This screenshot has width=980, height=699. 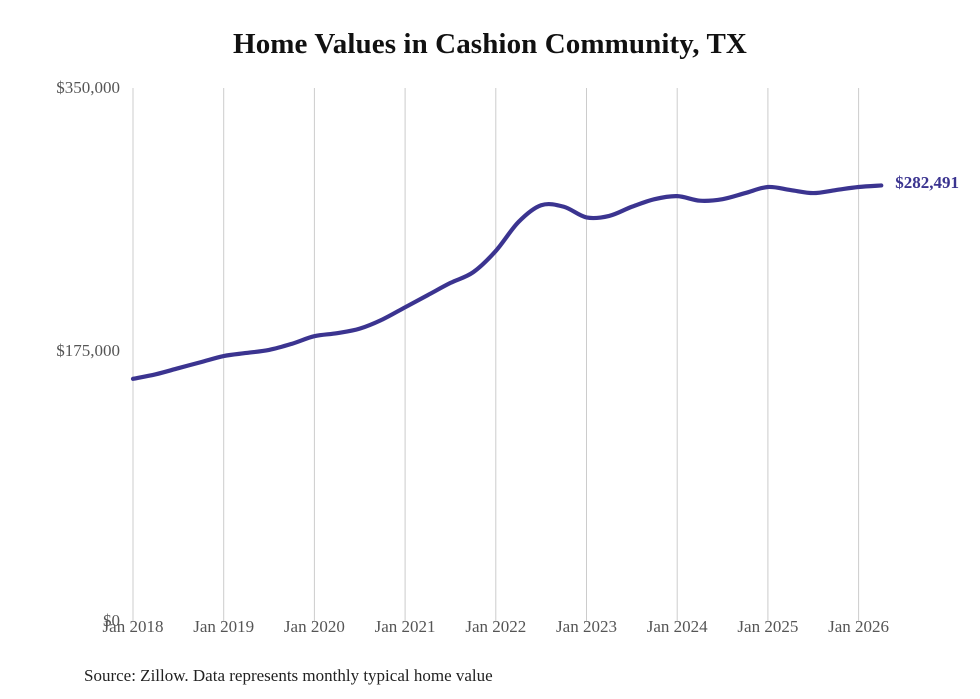 I want to click on x-tick-label-jan-2018: Jan 2018, so click(x=133, y=626).